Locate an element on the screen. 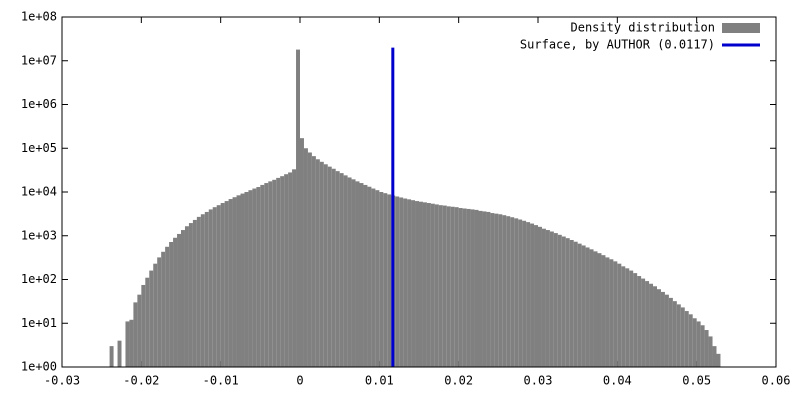 The width and height of the screenshot is (800, 400). y-tick-label: 1e+00 is located at coordinates (39, 367).